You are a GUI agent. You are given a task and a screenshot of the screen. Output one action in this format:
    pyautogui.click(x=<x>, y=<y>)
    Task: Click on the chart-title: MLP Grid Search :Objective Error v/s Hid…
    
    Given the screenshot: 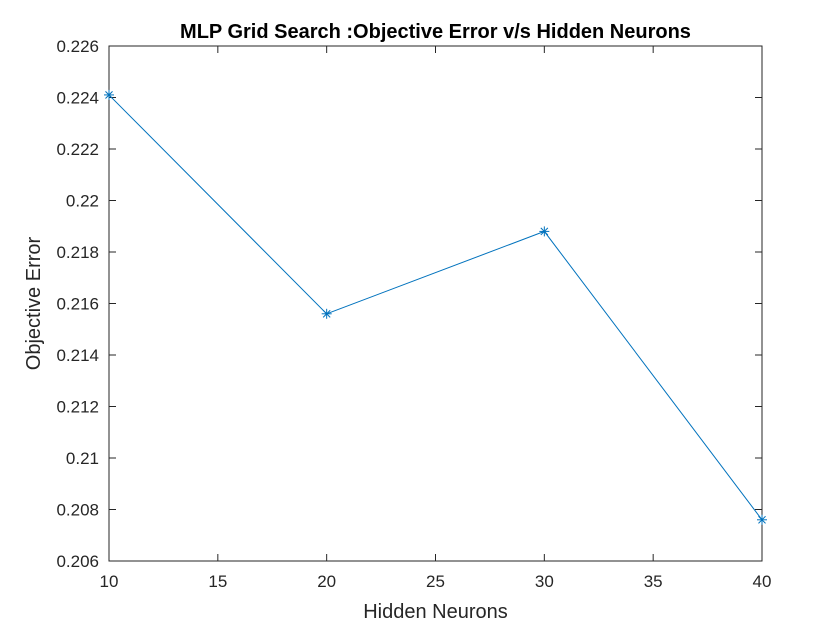 What is the action you would take?
    pyautogui.click(x=435, y=32)
    